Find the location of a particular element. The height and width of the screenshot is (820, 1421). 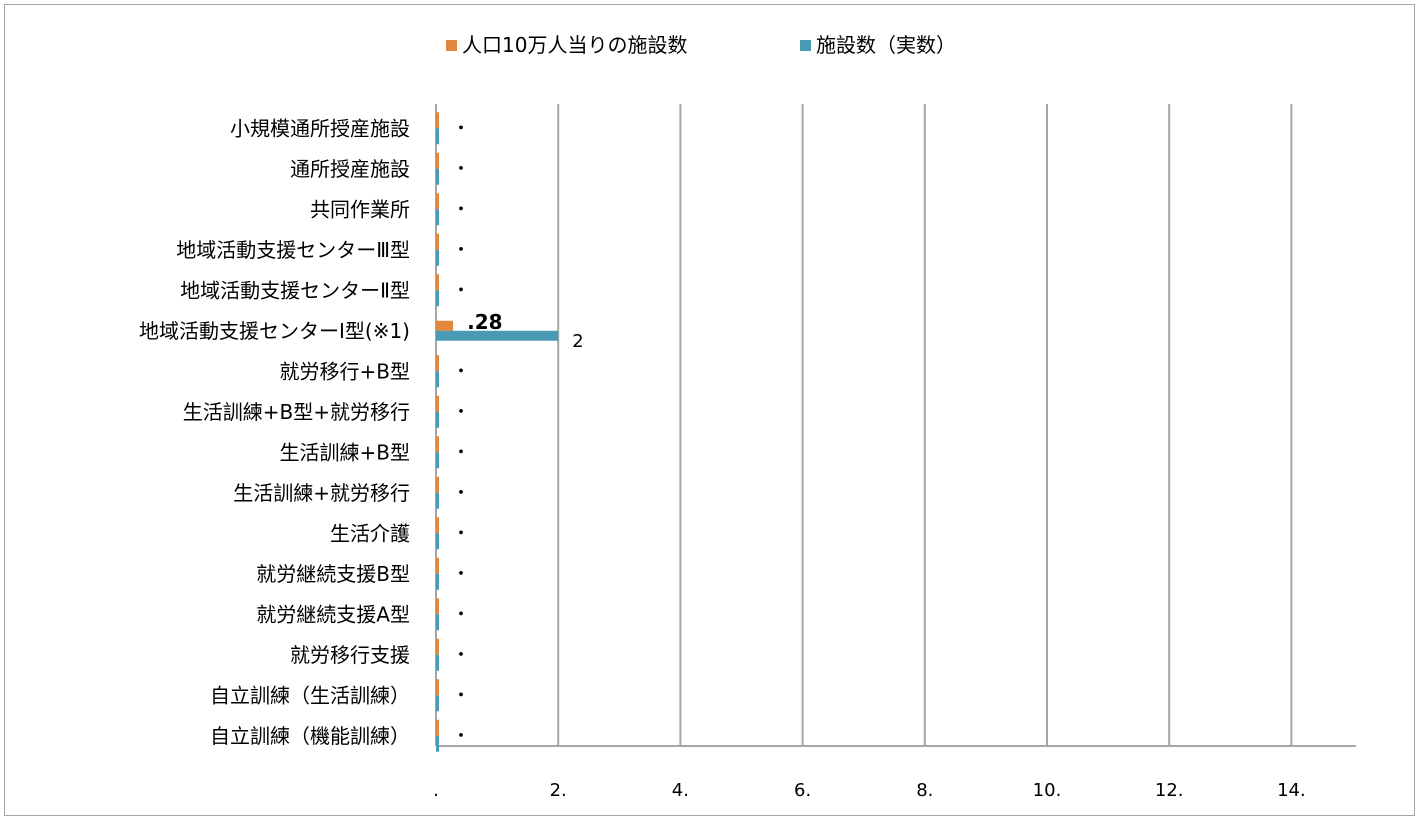

x-tick-label: 14. is located at coordinates (1291, 790).